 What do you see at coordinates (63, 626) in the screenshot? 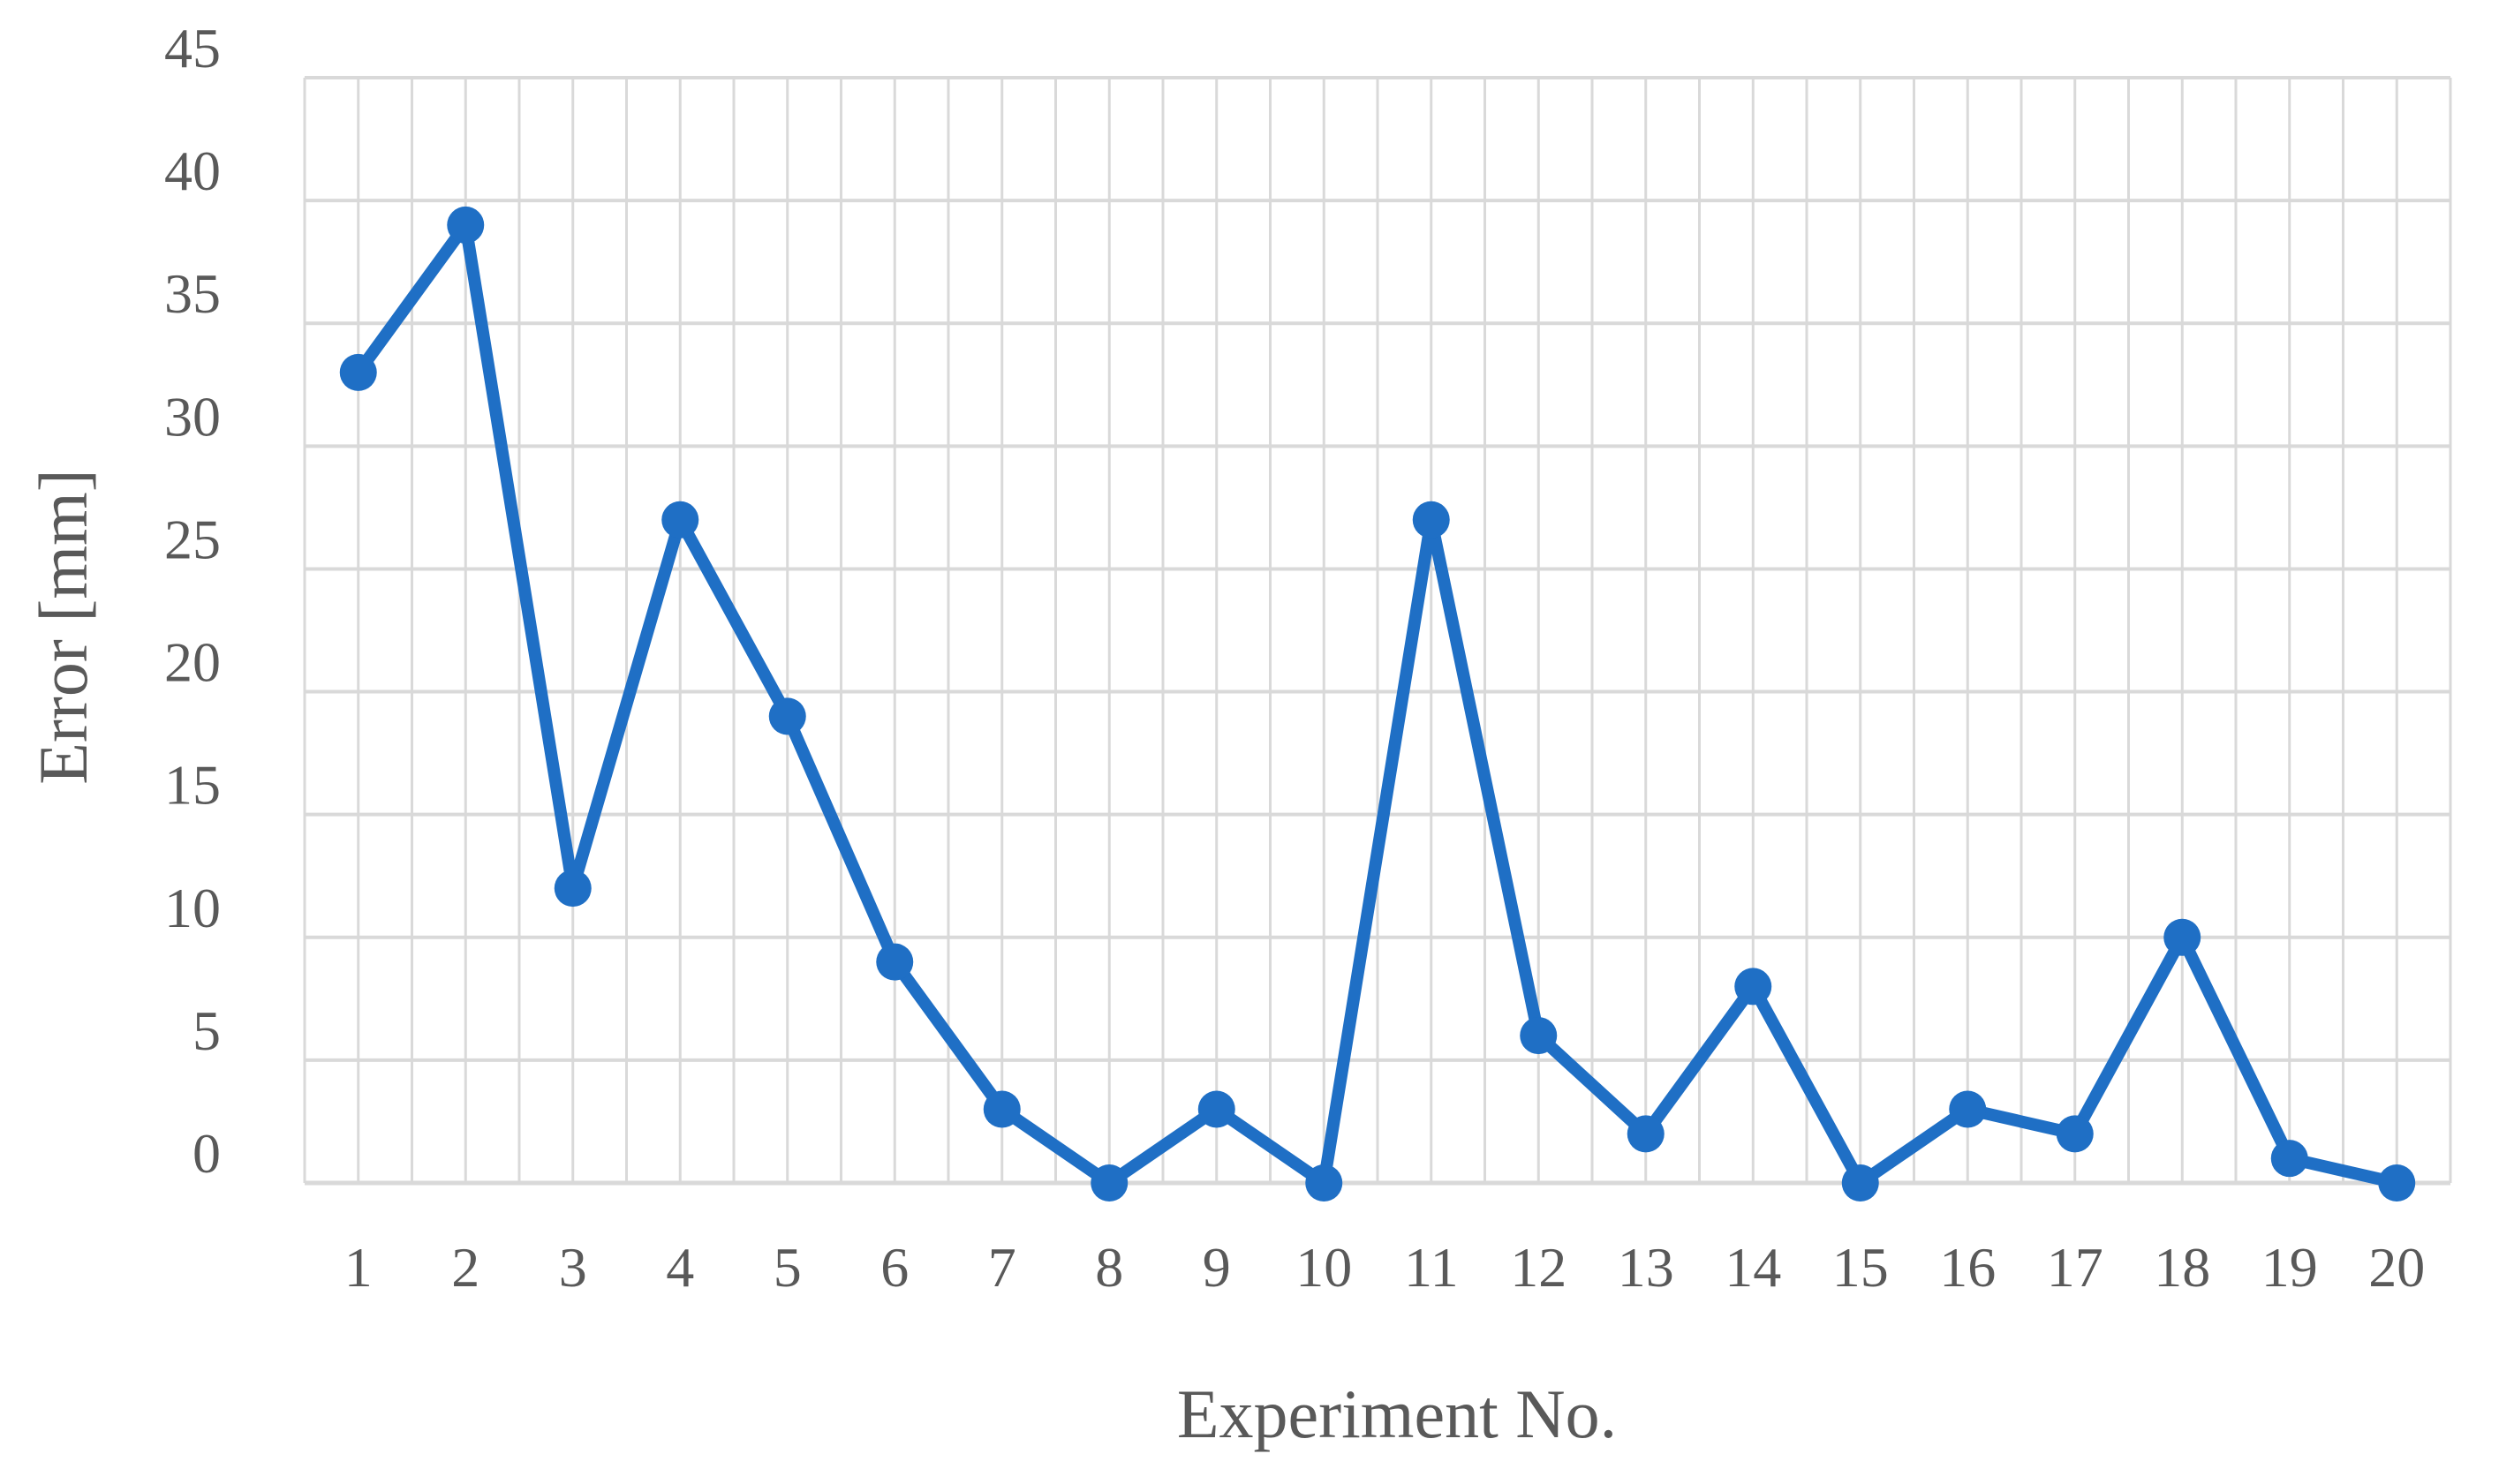
I see `y-axis-title: Error [mm]` at bounding box center [63, 626].